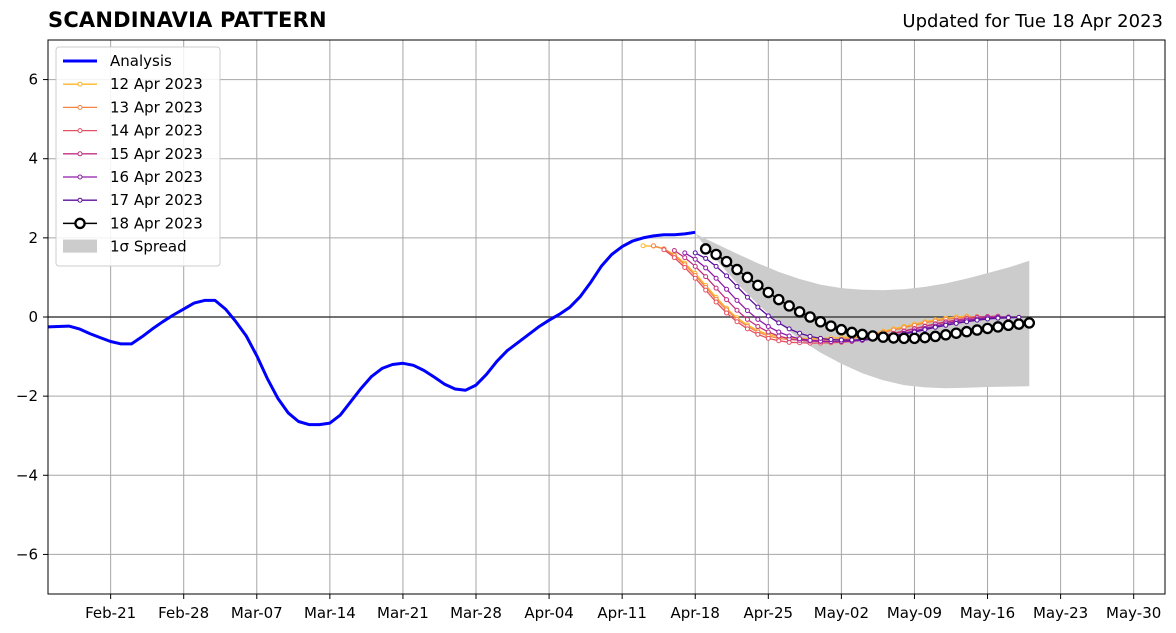 The height and width of the screenshot is (633, 1176). I want to click on x-tick-label: May-30, so click(1133, 613).